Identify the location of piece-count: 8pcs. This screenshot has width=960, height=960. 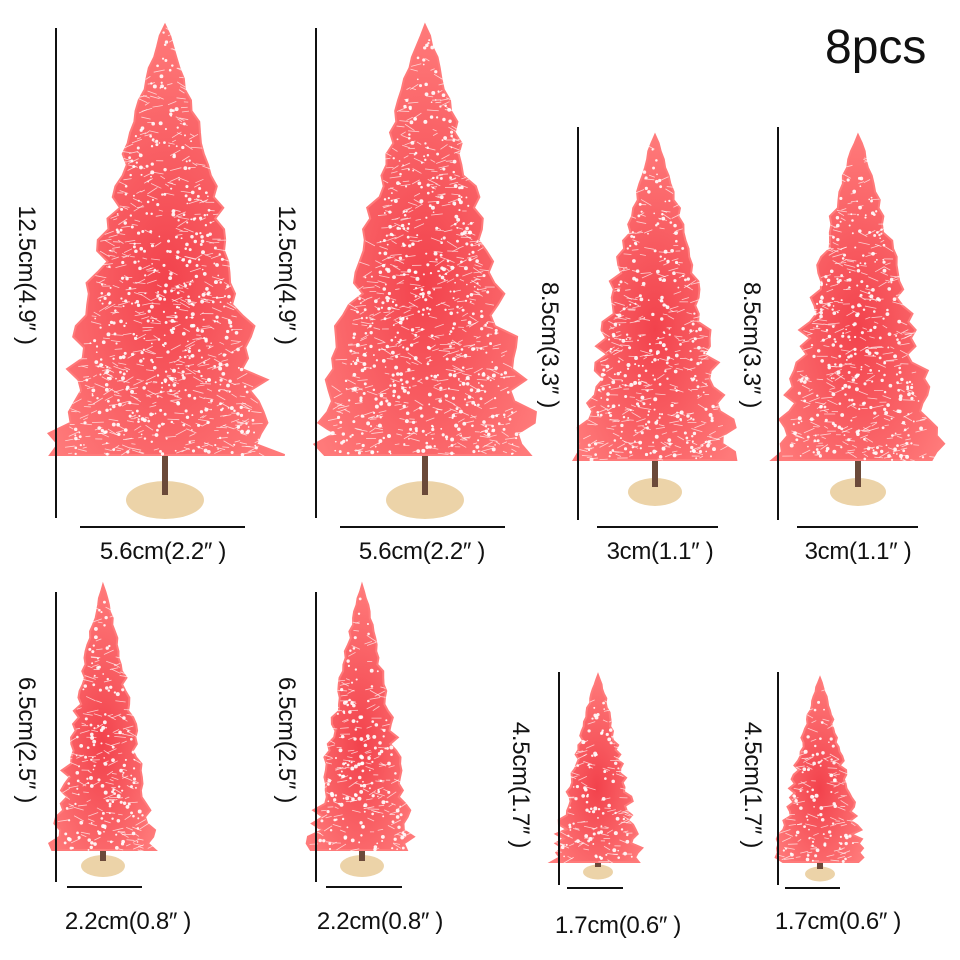
(876, 47).